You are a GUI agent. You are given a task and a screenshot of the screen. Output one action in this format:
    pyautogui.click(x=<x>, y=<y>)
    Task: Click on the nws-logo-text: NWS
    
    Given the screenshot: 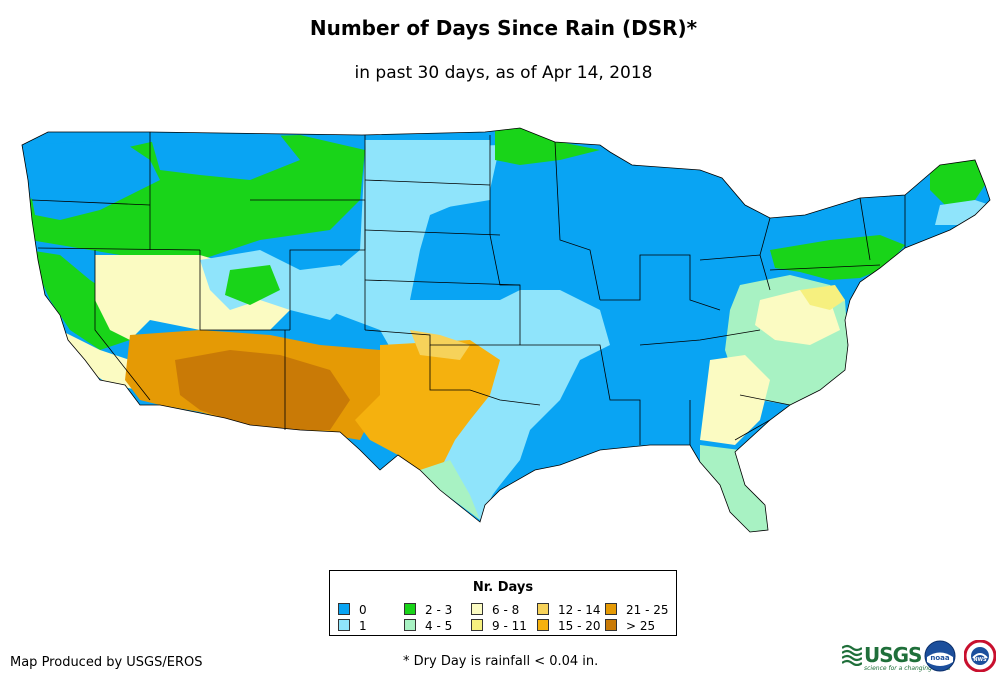 What is the action you would take?
    pyautogui.click(x=980, y=660)
    